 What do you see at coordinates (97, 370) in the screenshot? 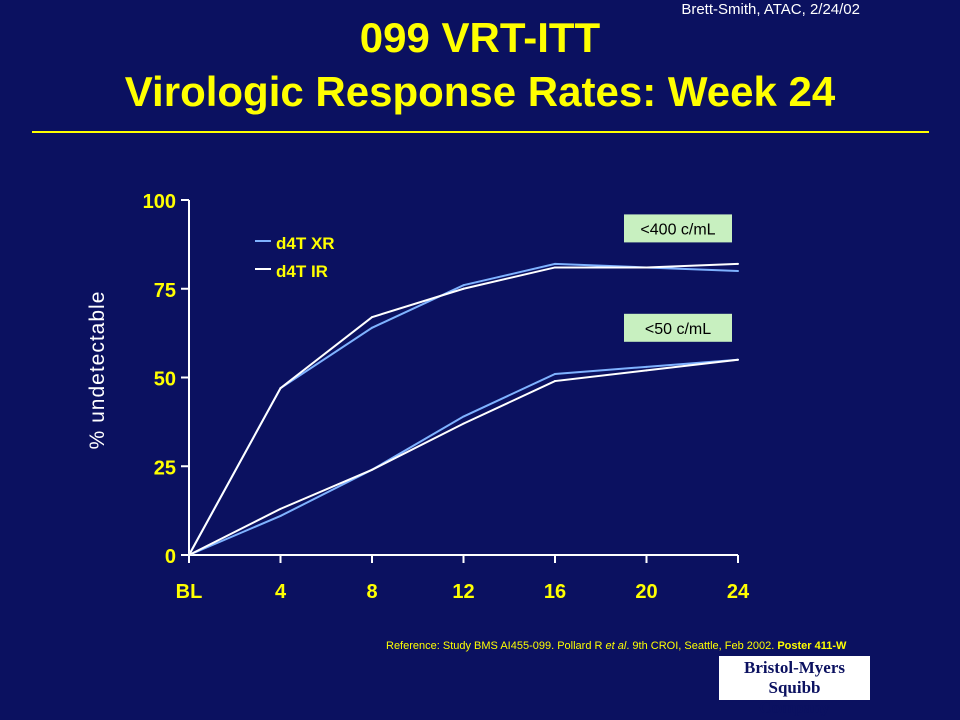
I see `y-axis-label: % undetectable` at bounding box center [97, 370].